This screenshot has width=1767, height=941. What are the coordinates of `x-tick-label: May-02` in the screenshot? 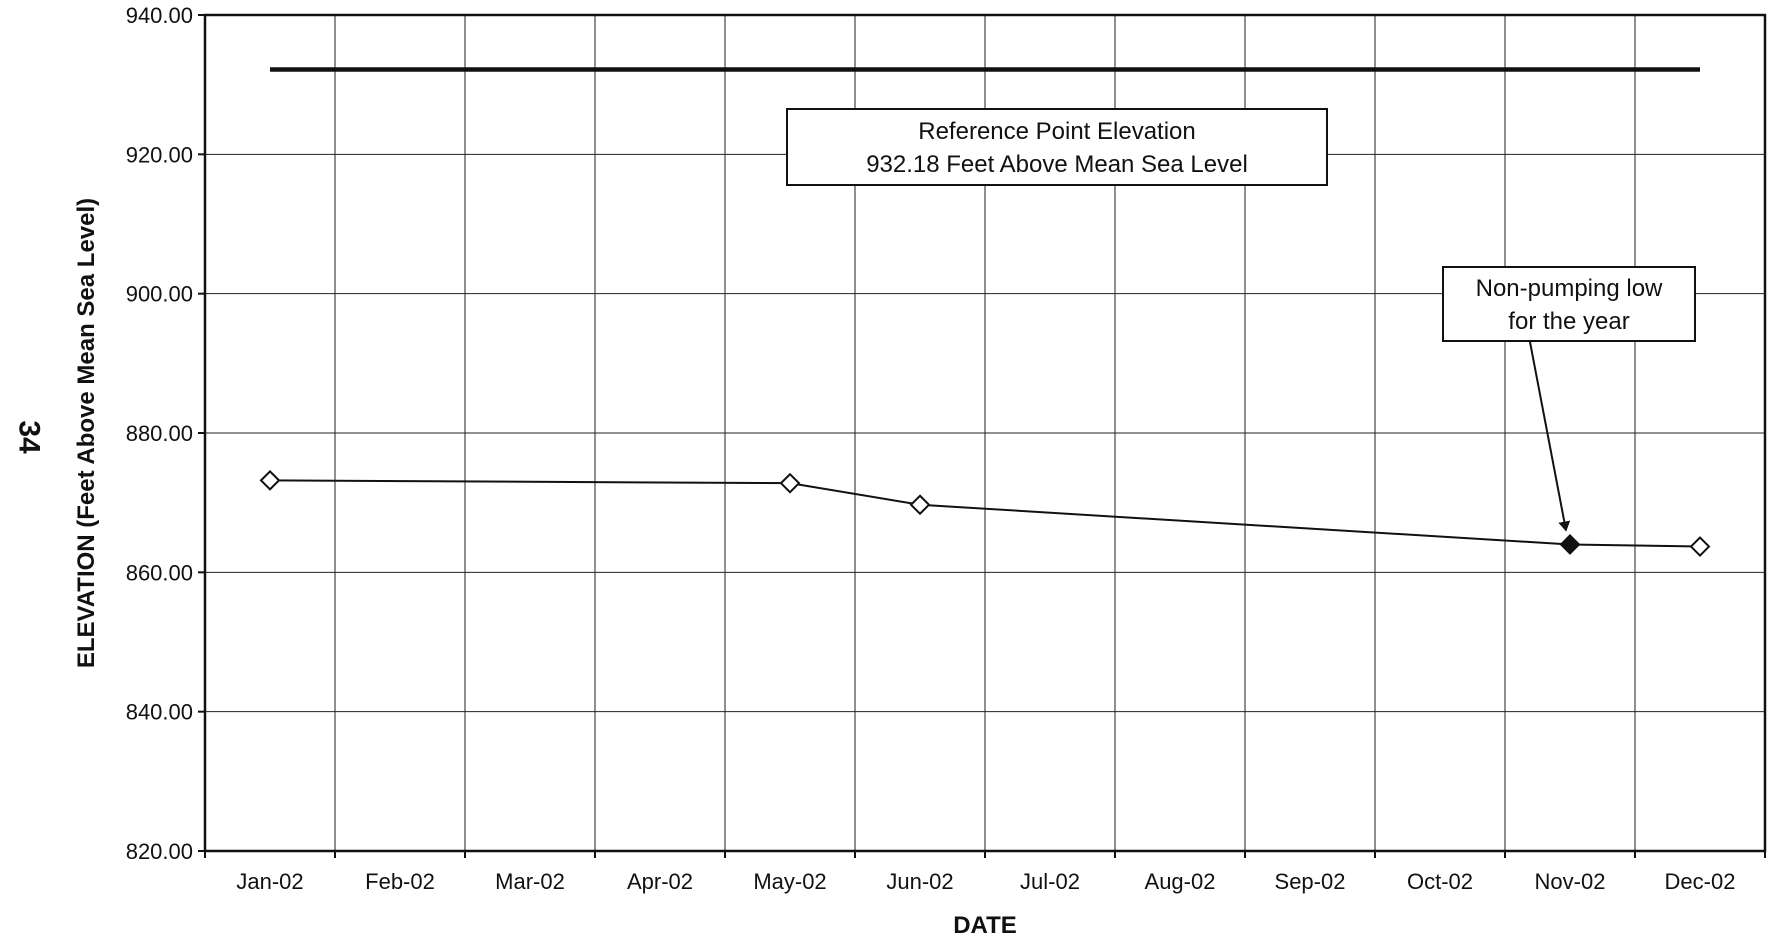 It's located at (789, 881).